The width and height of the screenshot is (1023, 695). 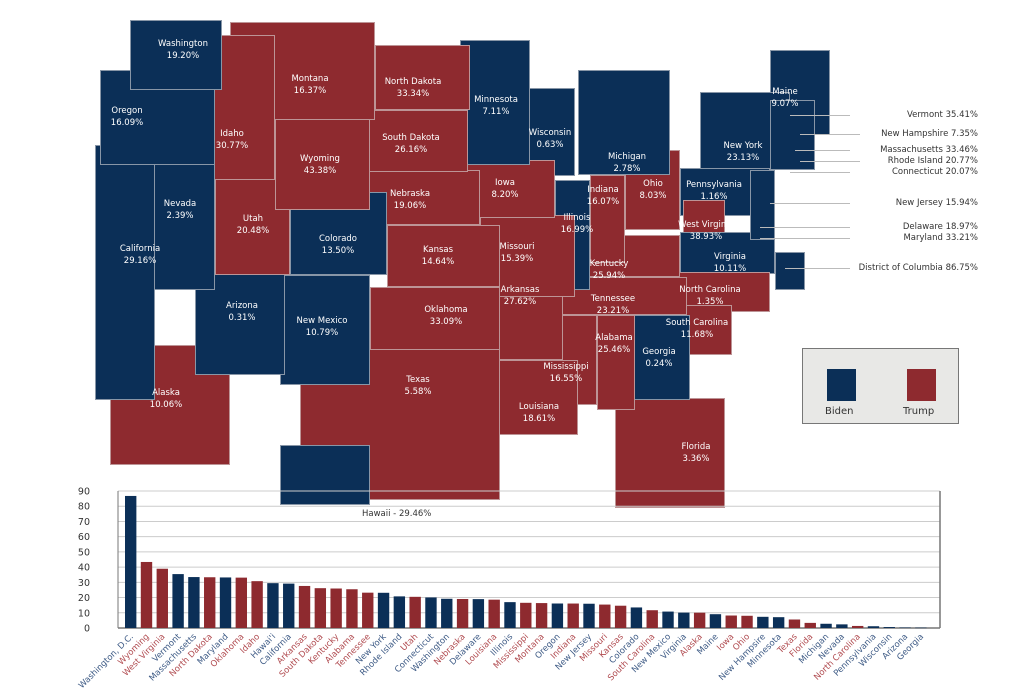 I want to click on state-label-indiana: Indiana 16.07%, so click(x=603, y=196).